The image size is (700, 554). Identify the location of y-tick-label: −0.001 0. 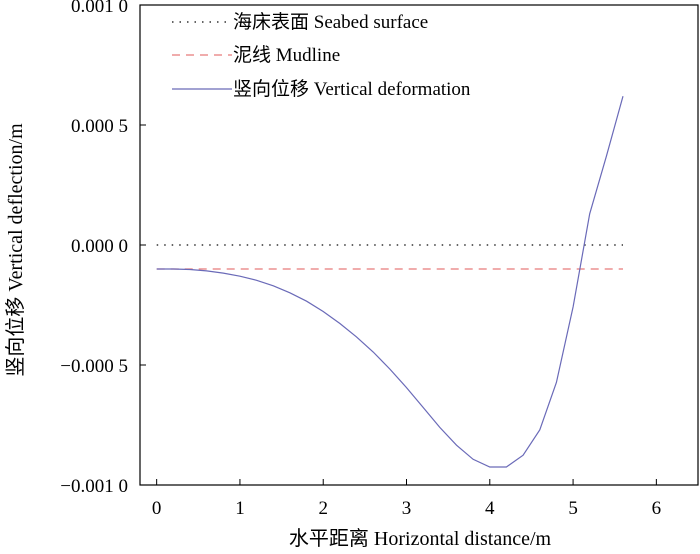
(94, 486).